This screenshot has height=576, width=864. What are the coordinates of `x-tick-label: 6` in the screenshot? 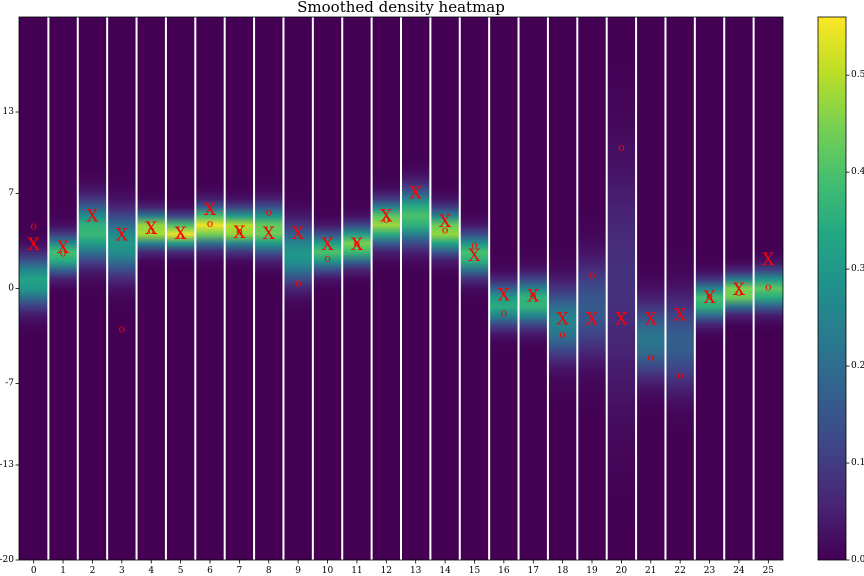 It's located at (210, 571).